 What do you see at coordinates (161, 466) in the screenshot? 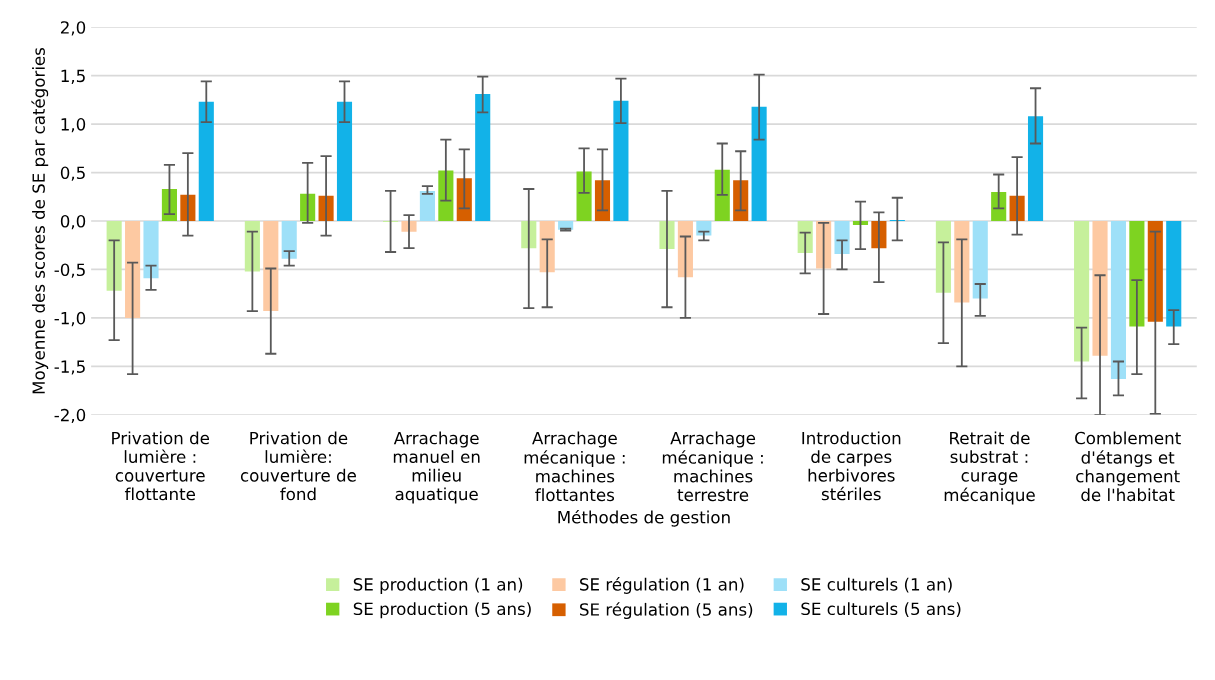
I see `x-tick-label: Privation de lumière : couverture flottante` at bounding box center [161, 466].